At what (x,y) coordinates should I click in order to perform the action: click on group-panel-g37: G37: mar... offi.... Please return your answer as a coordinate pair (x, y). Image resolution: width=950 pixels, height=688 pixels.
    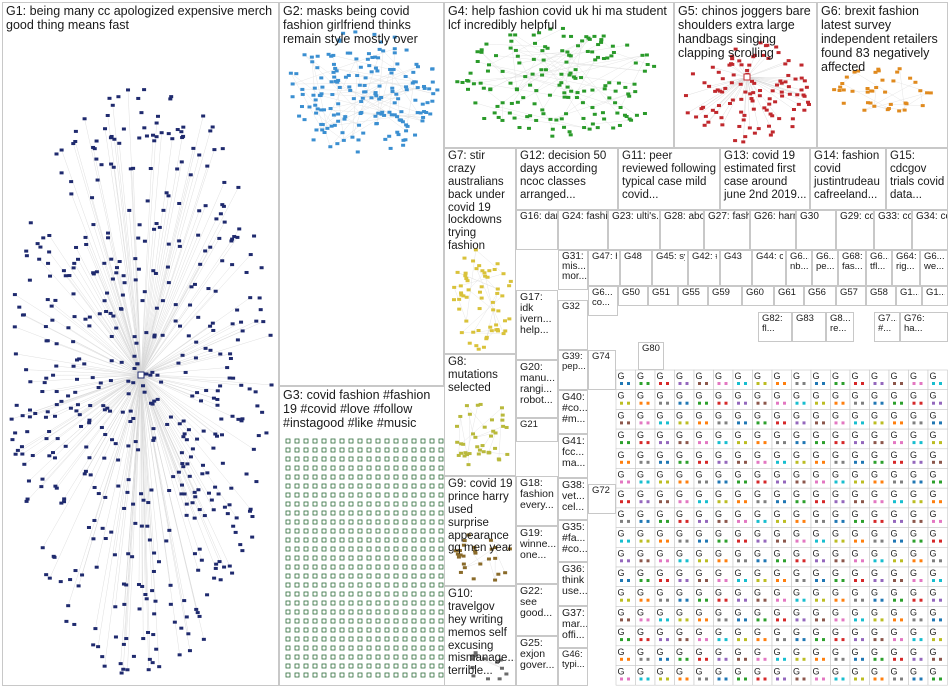
    Looking at the image, I should click on (573, 627).